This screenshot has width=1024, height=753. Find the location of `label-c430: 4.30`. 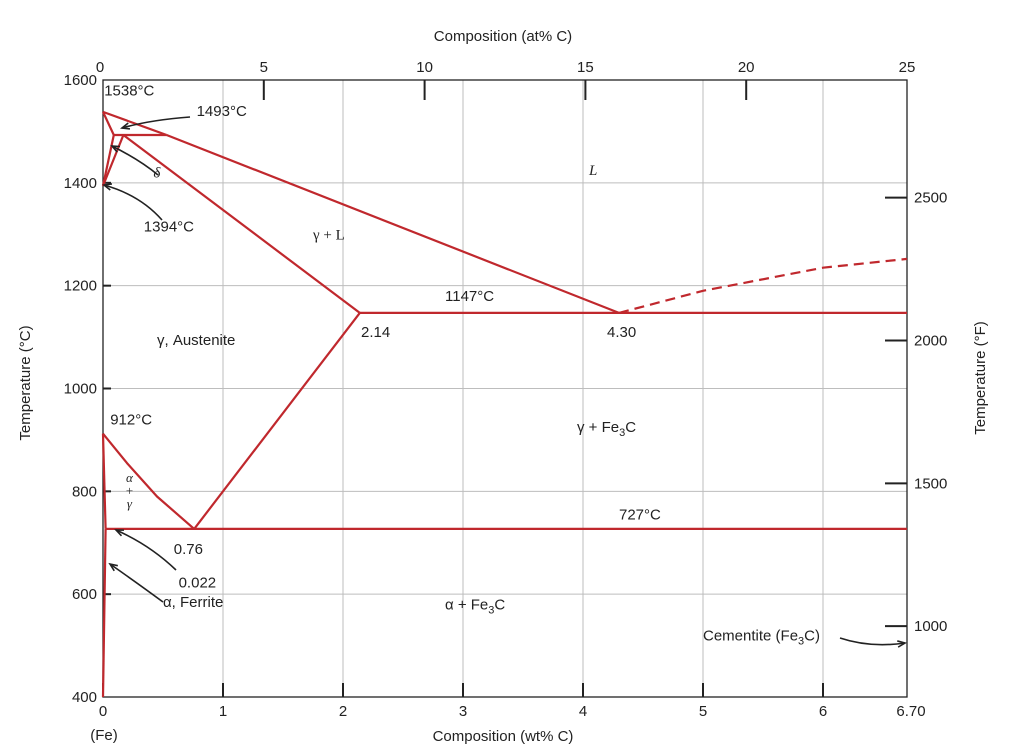

label-c430: 4.30 is located at coordinates (621, 332).